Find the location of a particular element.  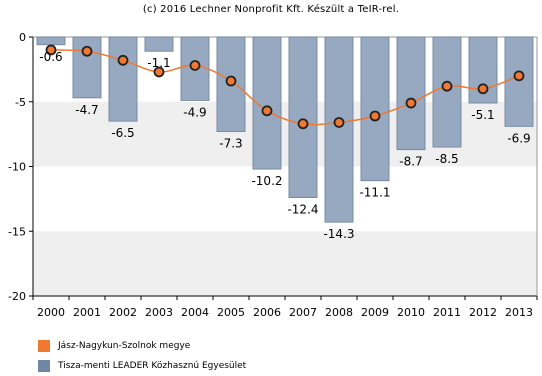

x-tick-label: 2001 is located at coordinates (87, 312).